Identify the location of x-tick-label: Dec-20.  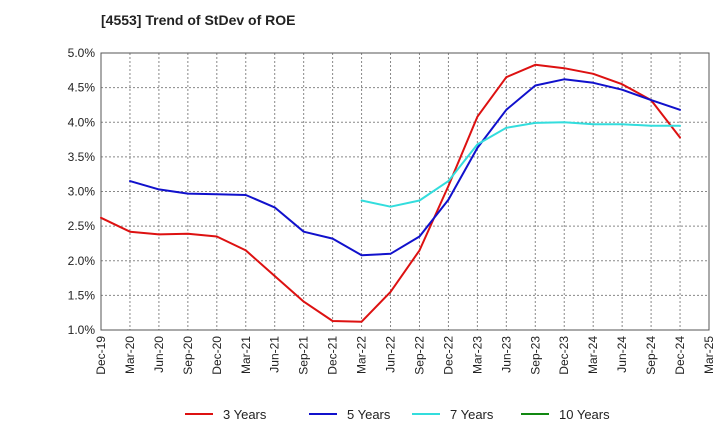
(217, 355).